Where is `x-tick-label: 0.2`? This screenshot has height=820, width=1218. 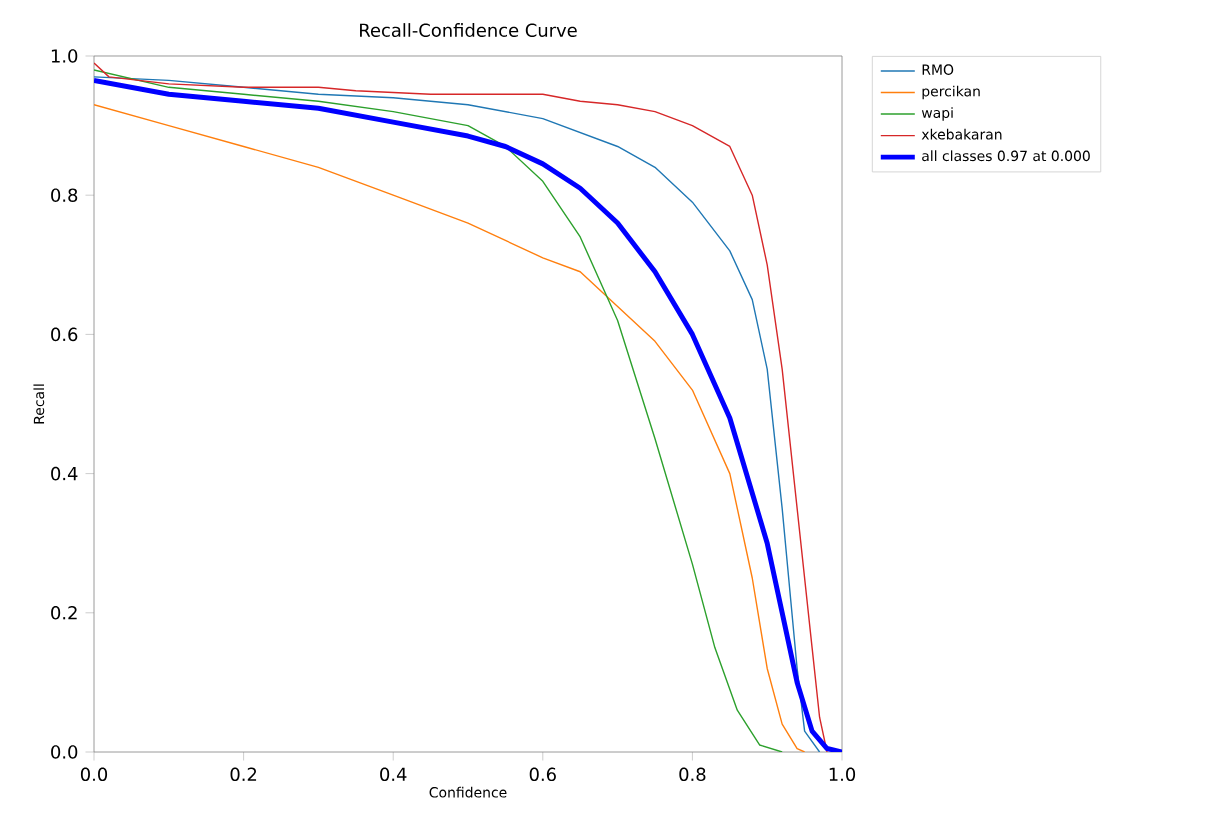
x-tick-label: 0.2 is located at coordinates (243, 774).